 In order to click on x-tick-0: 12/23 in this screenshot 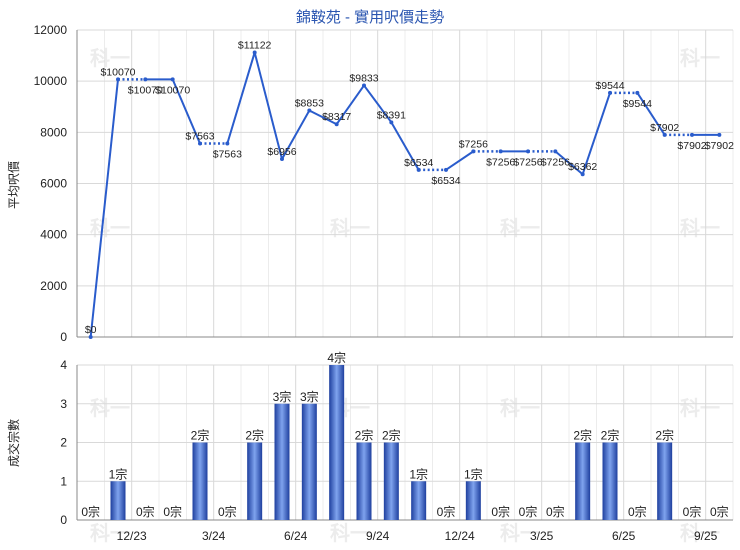, I will do `click(132, 536)`.